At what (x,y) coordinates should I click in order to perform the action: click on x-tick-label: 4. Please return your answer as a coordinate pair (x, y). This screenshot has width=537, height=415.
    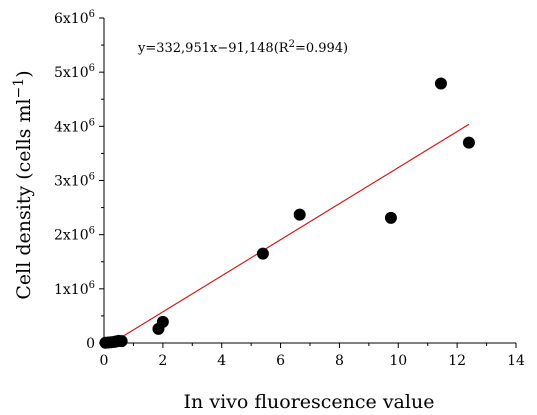
    Looking at the image, I should click on (221, 361).